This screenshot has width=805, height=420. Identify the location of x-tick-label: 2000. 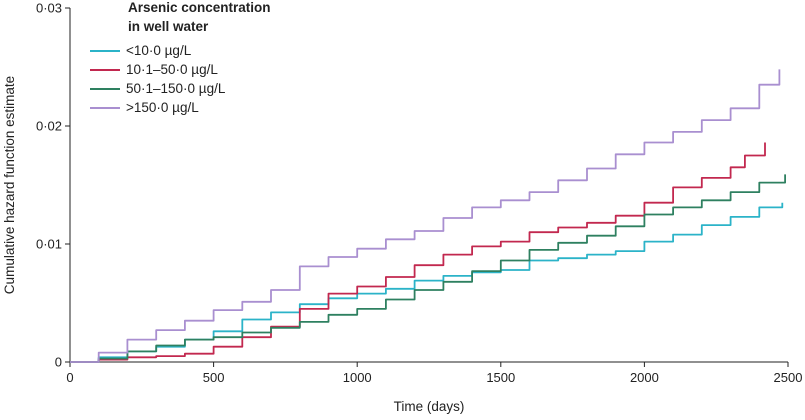
(644, 377).